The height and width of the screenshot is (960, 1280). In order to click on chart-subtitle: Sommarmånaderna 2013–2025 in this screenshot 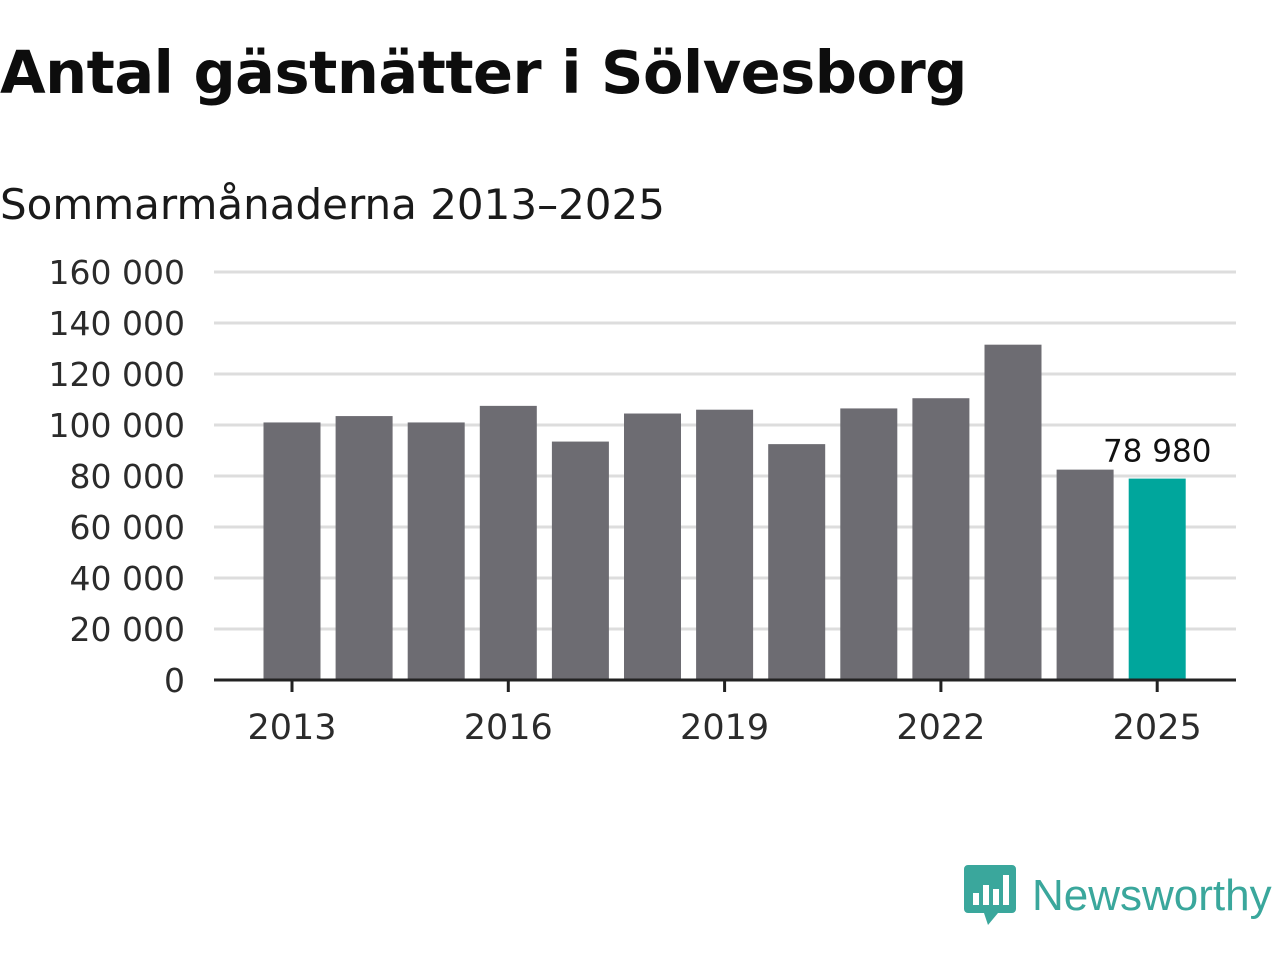, I will do `click(332, 204)`.